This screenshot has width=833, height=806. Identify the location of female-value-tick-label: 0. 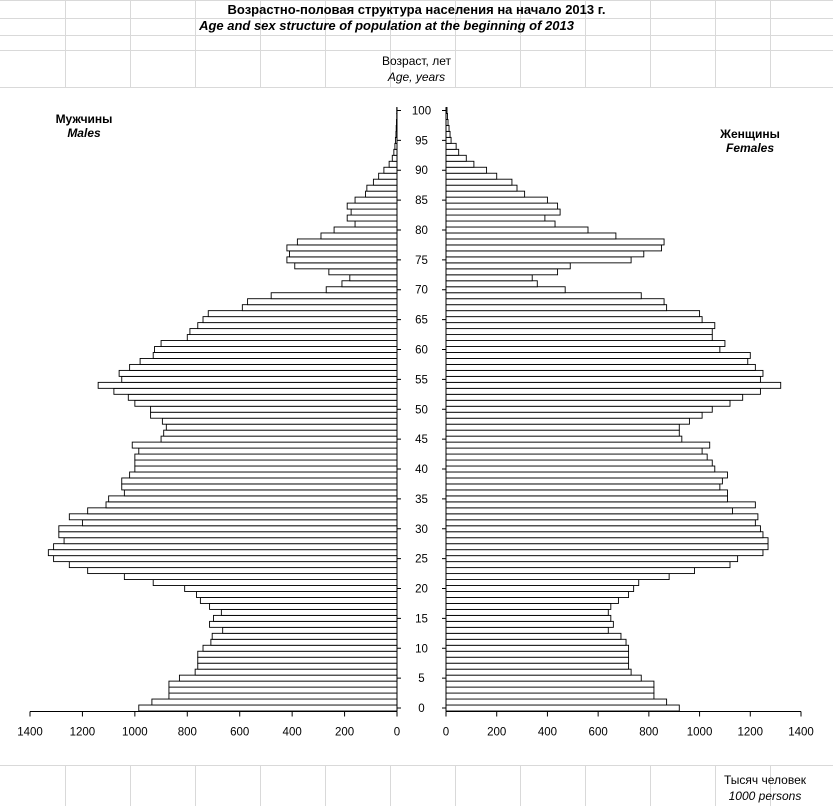
(446, 733).